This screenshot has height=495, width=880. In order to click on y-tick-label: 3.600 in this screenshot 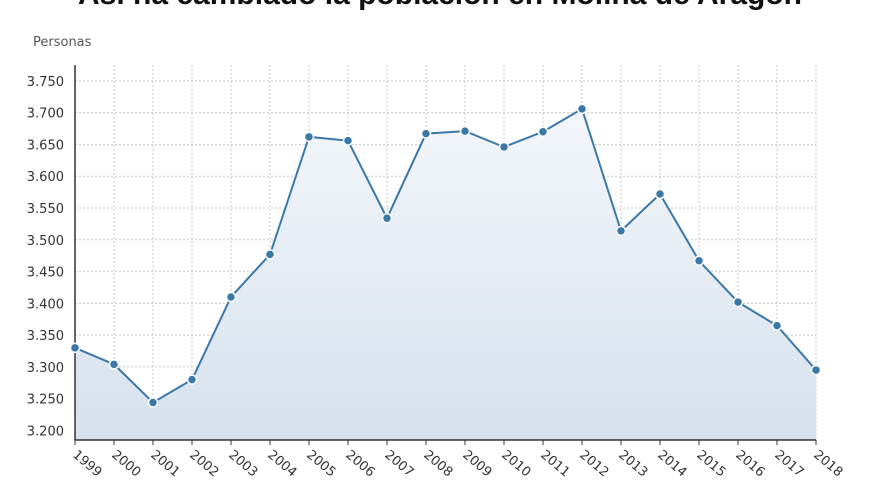, I will do `click(45, 177)`.